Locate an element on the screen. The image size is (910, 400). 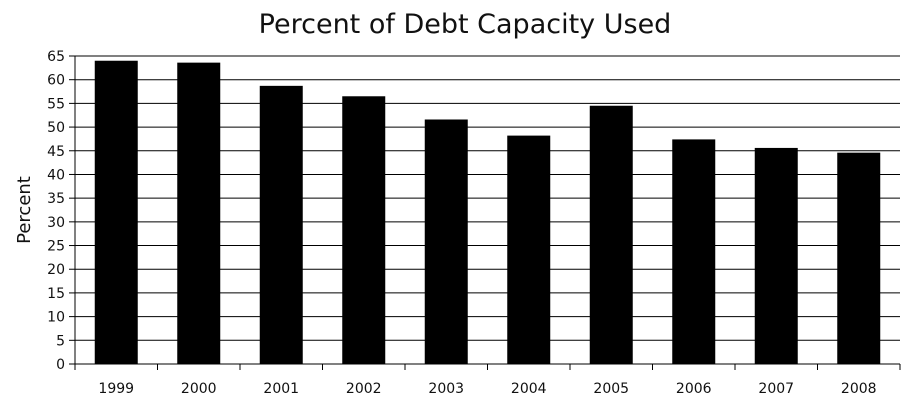
bar-2003 is located at coordinates (446, 241).